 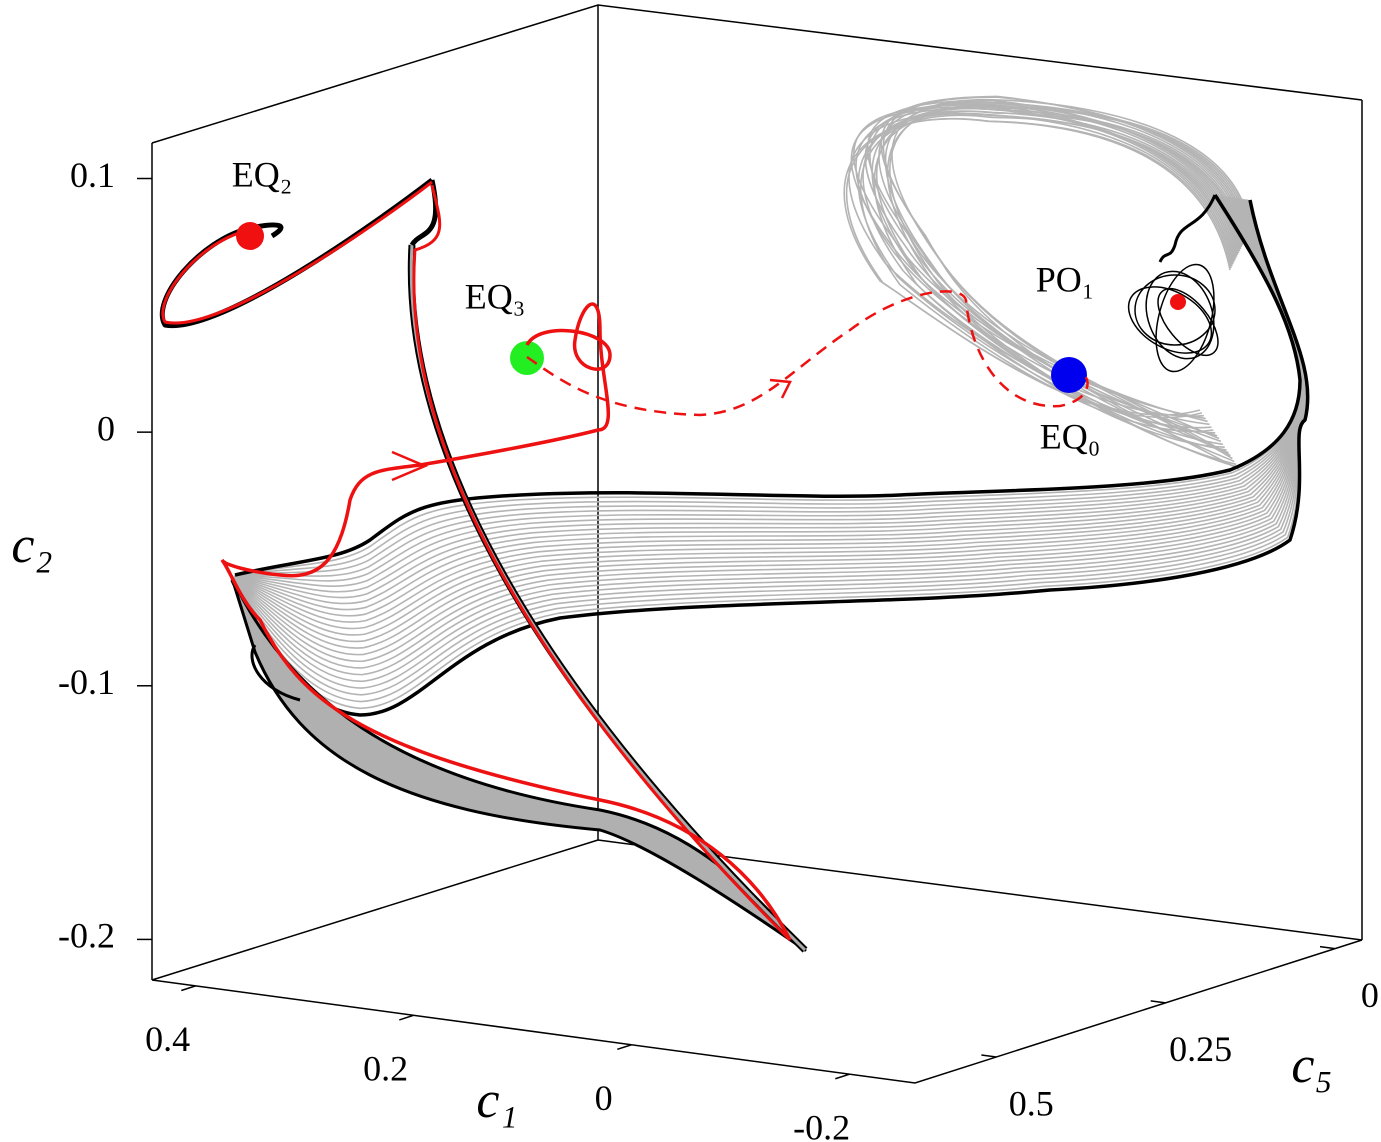 What do you see at coordinates (86, 682) in the screenshot?
I see `y-tick-label: -0.1` at bounding box center [86, 682].